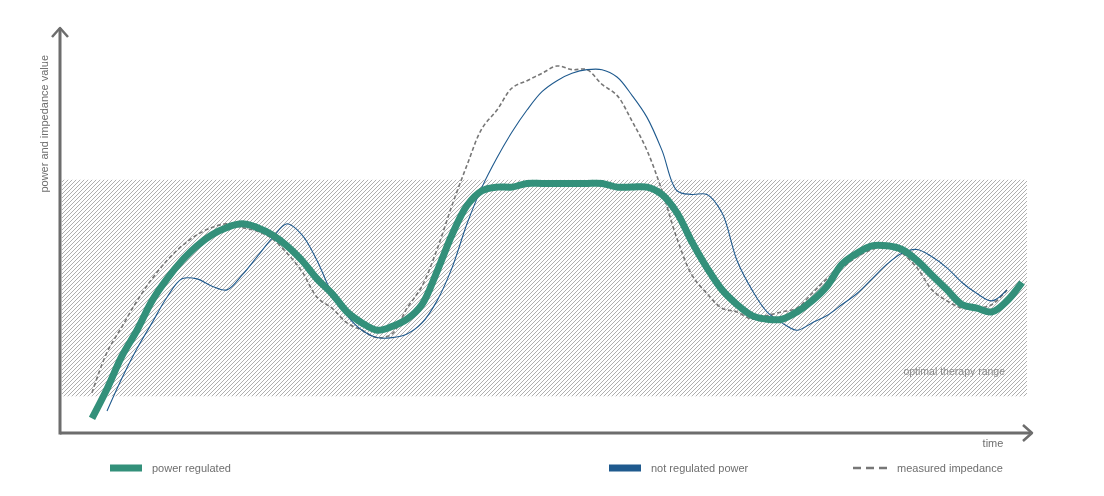 The width and height of the screenshot is (1104, 496). Describe the element at coordinates (700, 468) in the screenshot. I see `legend-label: not regulated power` at that location.